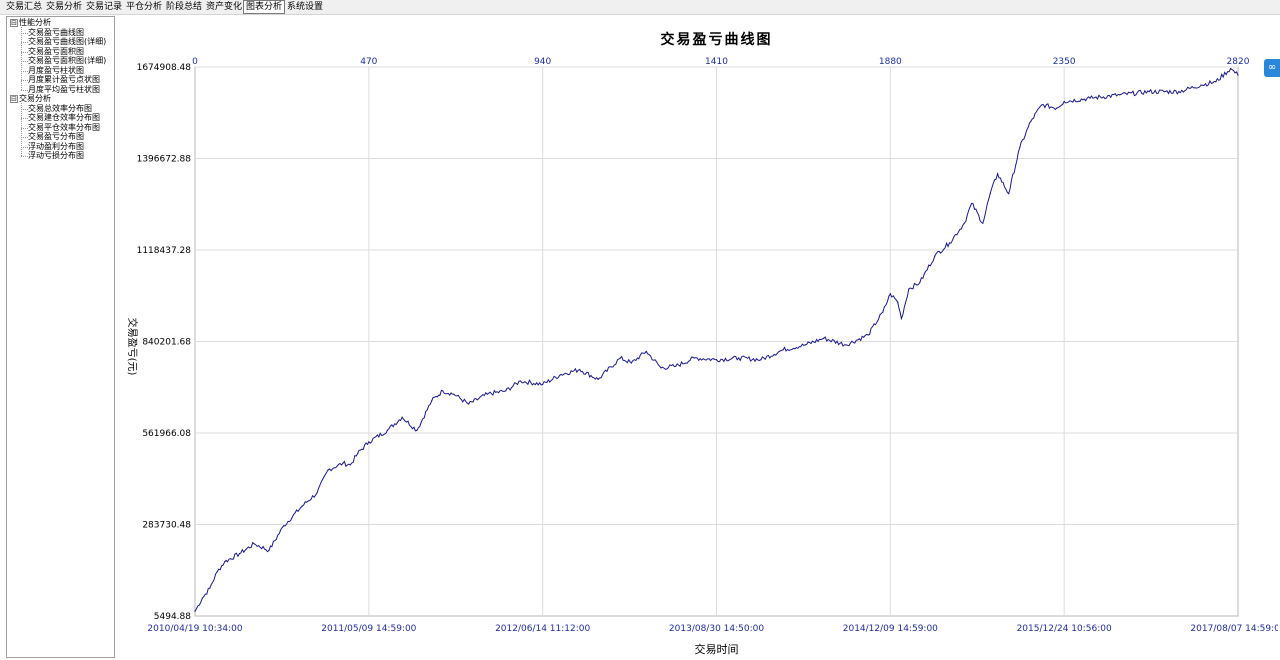  What do you see at coordinates (264, 7) in the screenshot?
I see `tab-7: 图表分析` at bounding box center [264, 7].